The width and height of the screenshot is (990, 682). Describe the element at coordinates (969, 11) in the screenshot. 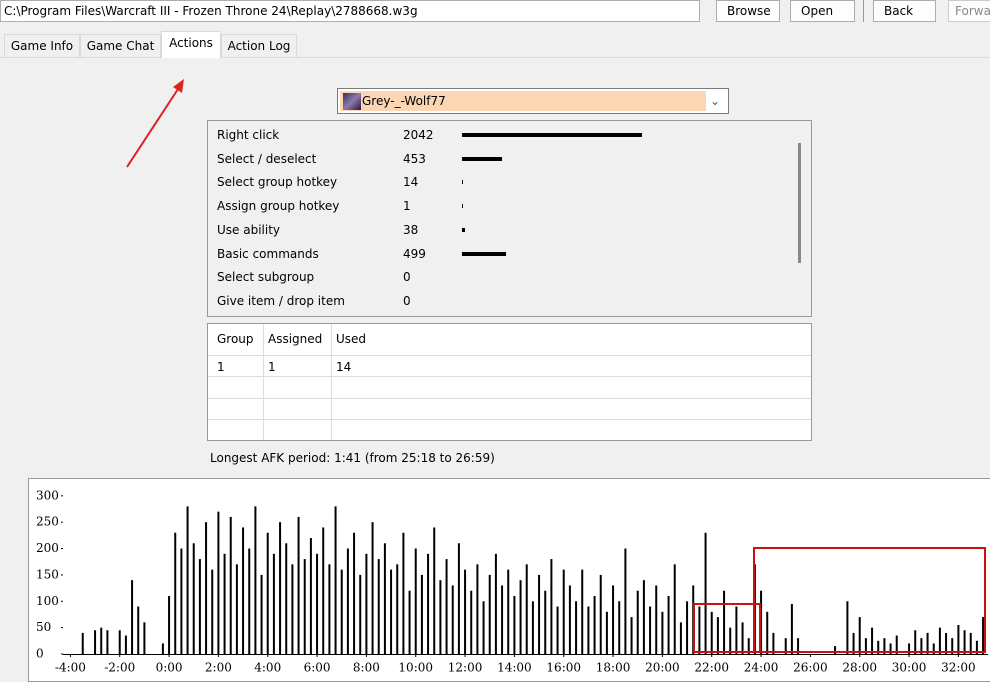

I see `toolbar-button: Forward` at that location.